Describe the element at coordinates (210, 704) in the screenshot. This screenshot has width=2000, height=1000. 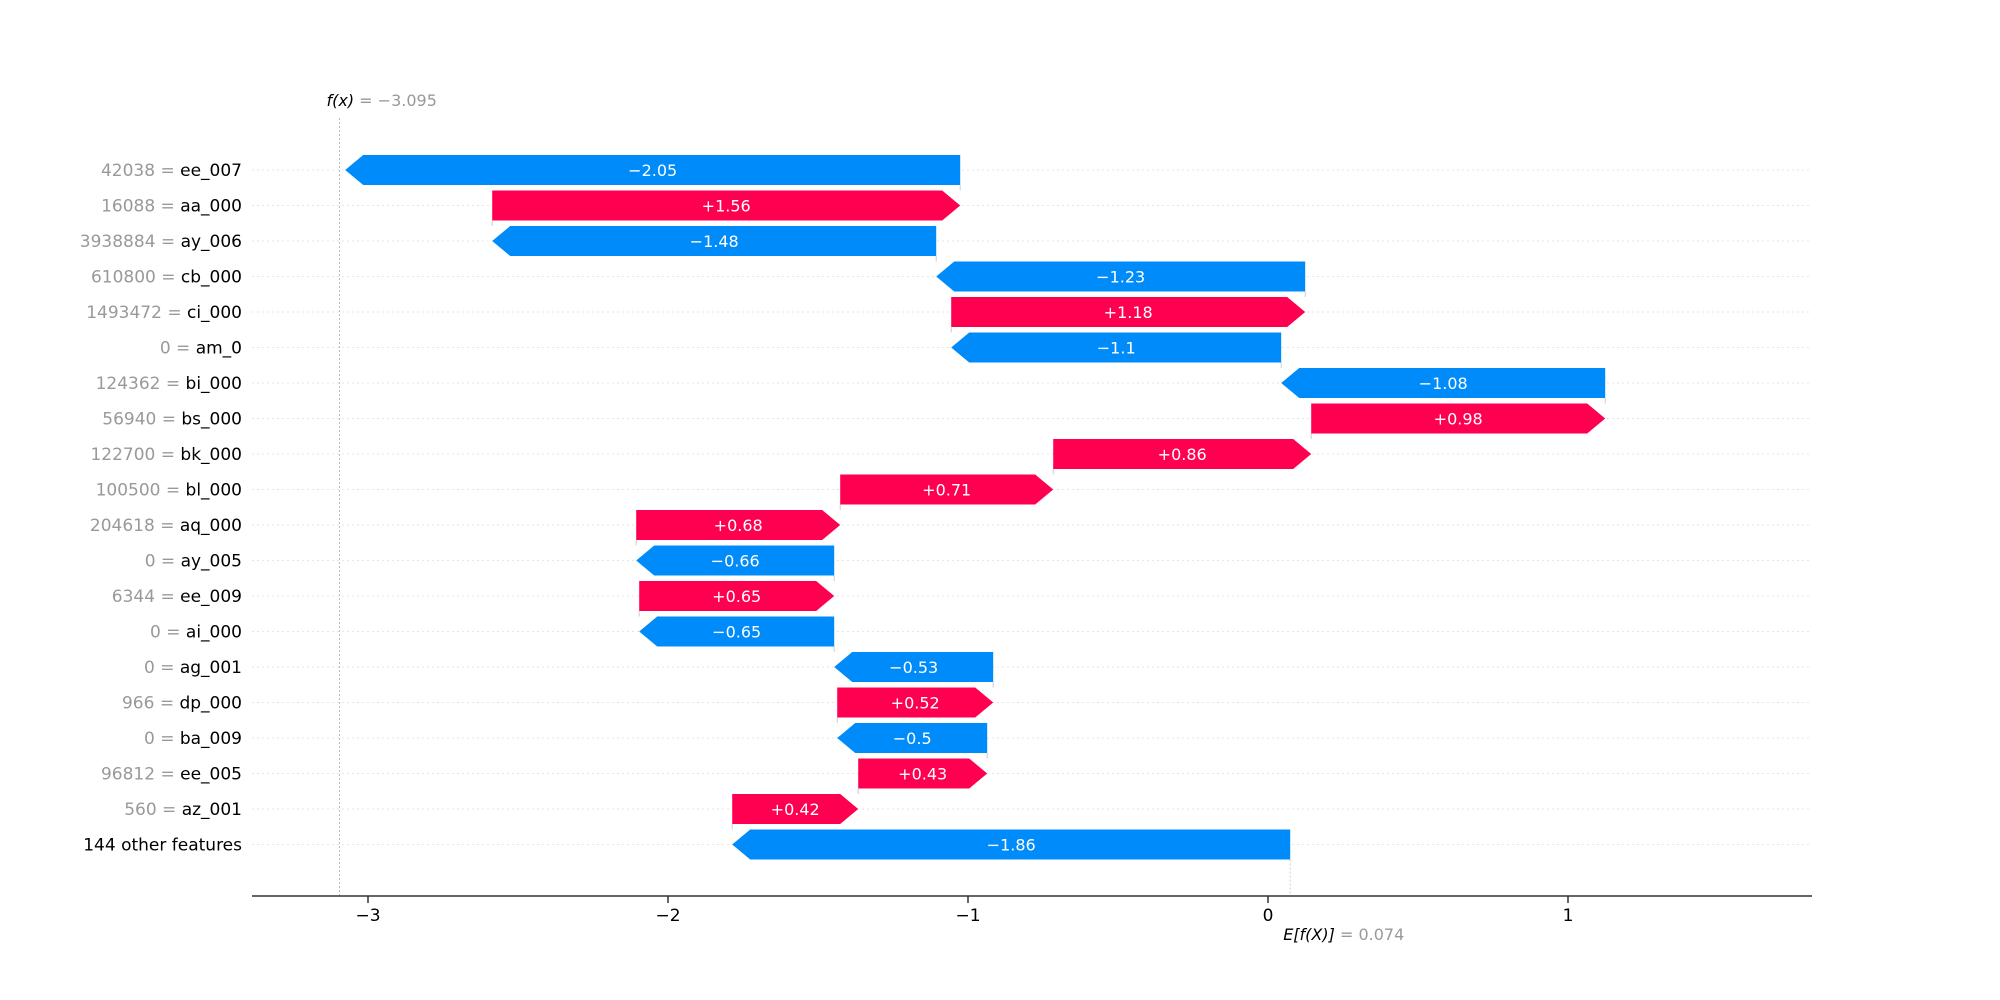
I see `feature-name: dp_000` at that location.